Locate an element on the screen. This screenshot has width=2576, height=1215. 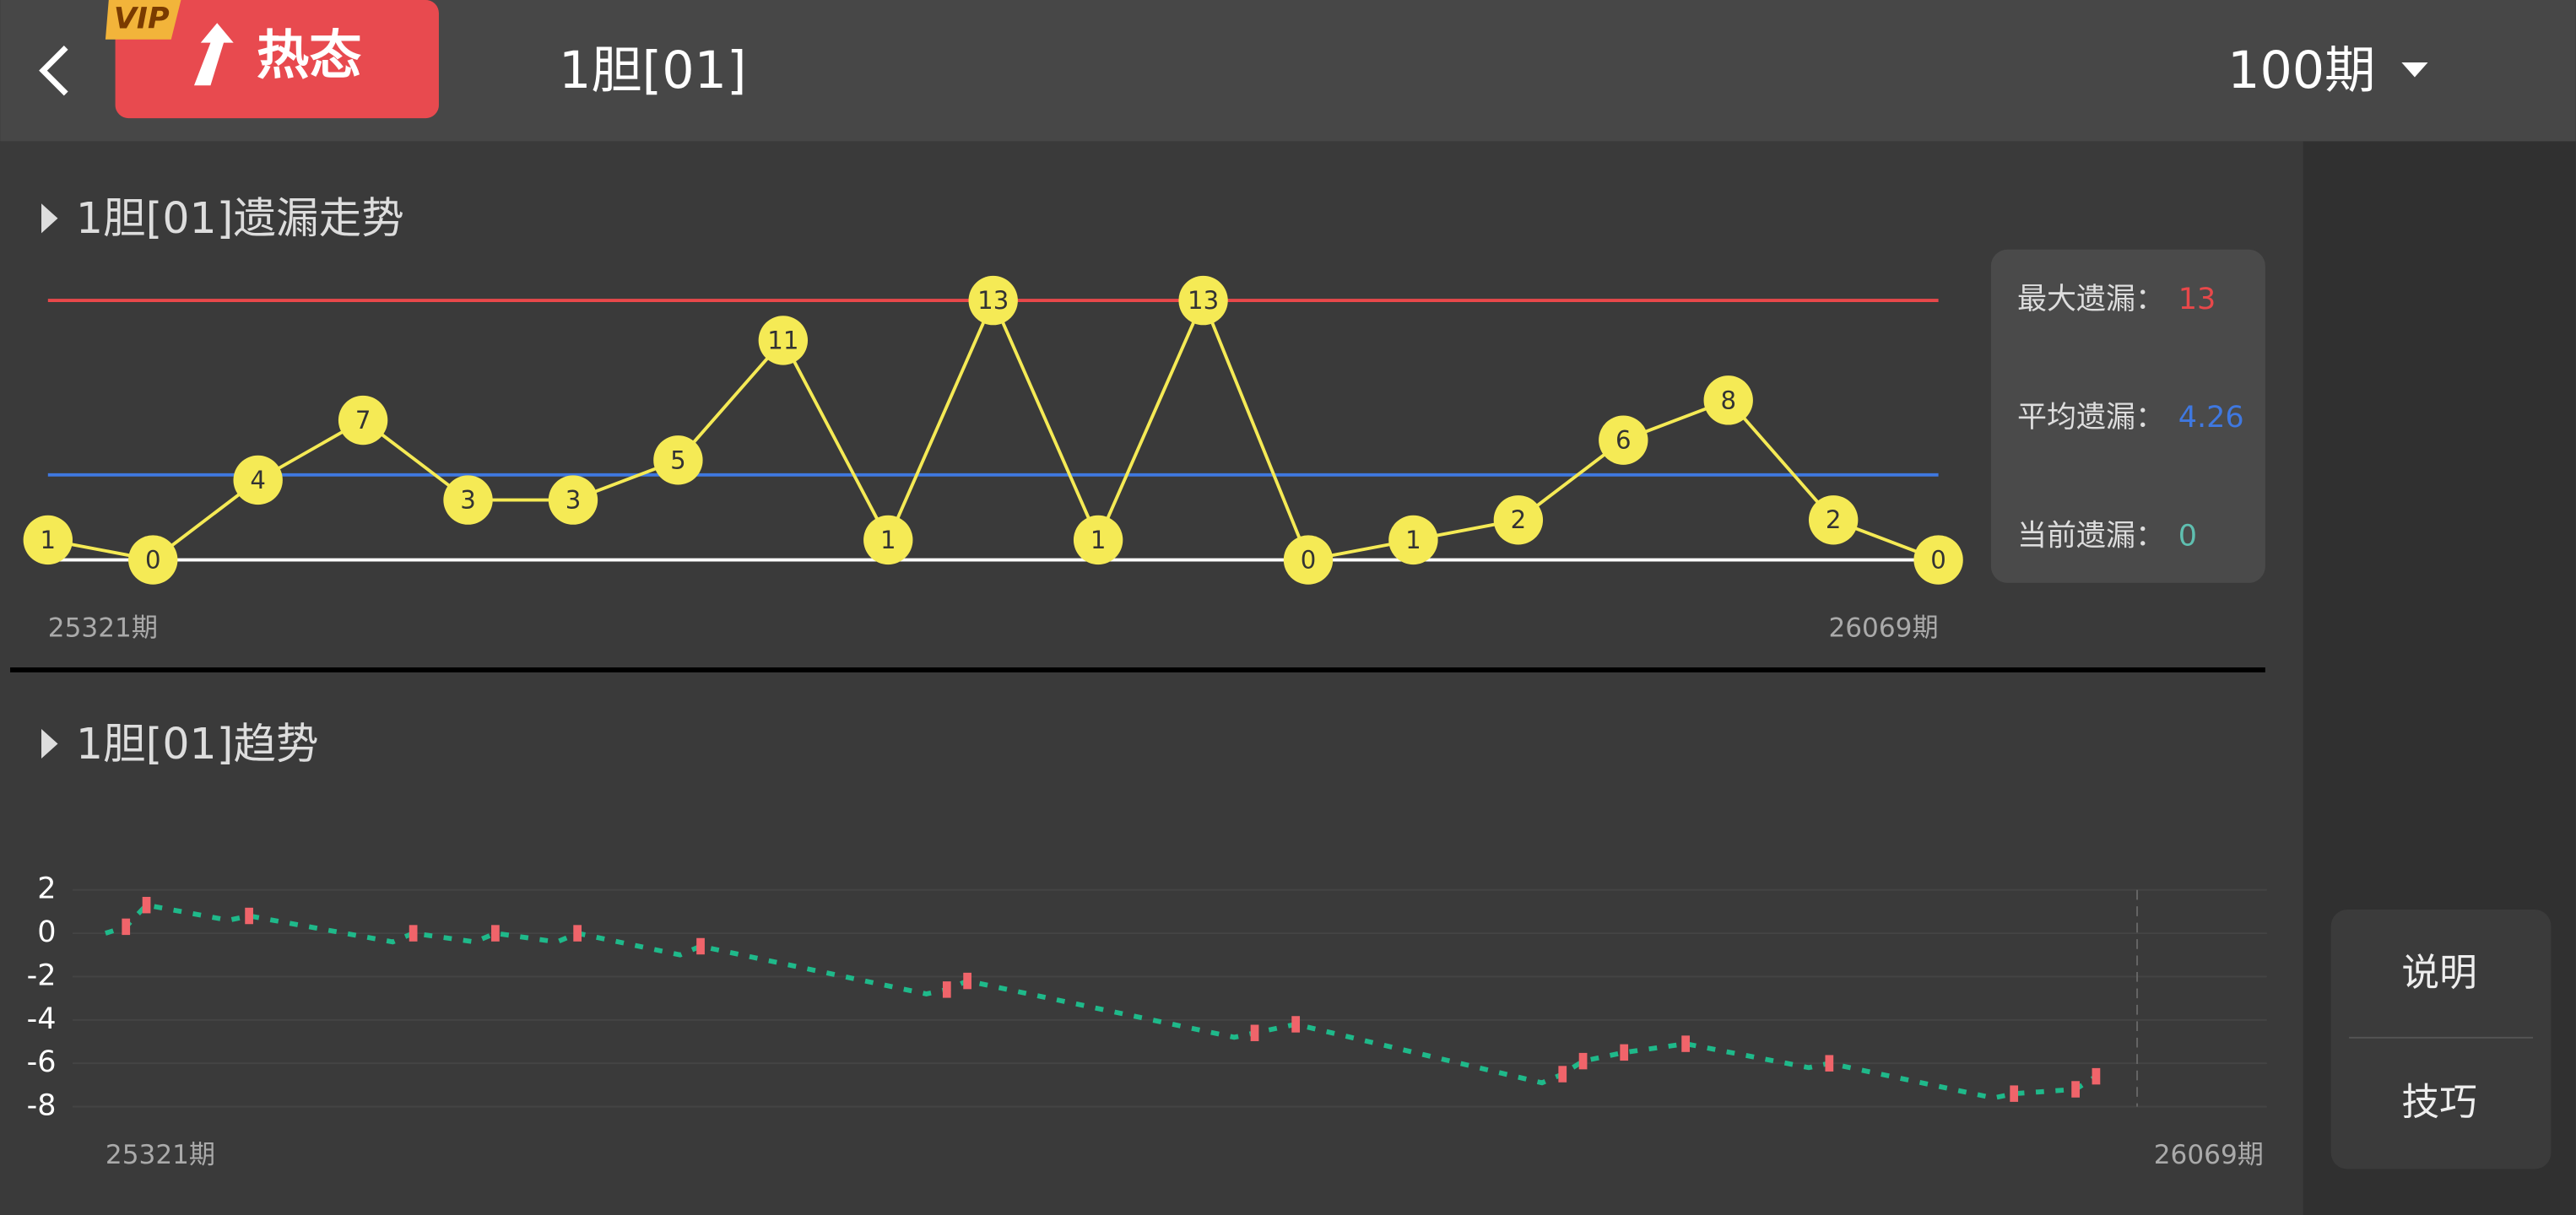
stat-label: 当前遗漏： is located at coordinates (2091, 535).